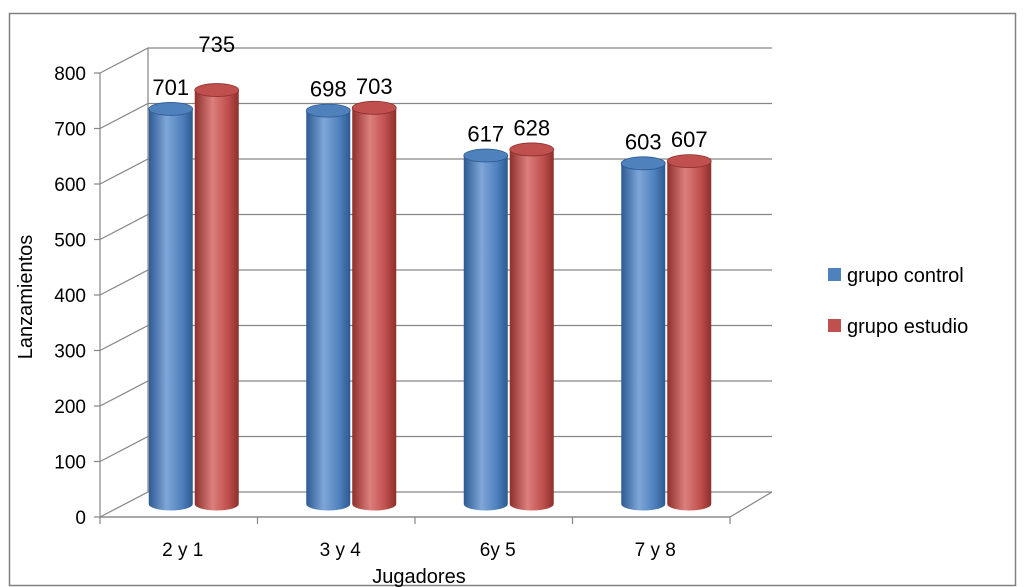 This screenshot has height=587, width=1026. Describe the element at coordinates (907, 327) in the screenshot. I see `legend-label-estudio: grupo estudio` at that location.